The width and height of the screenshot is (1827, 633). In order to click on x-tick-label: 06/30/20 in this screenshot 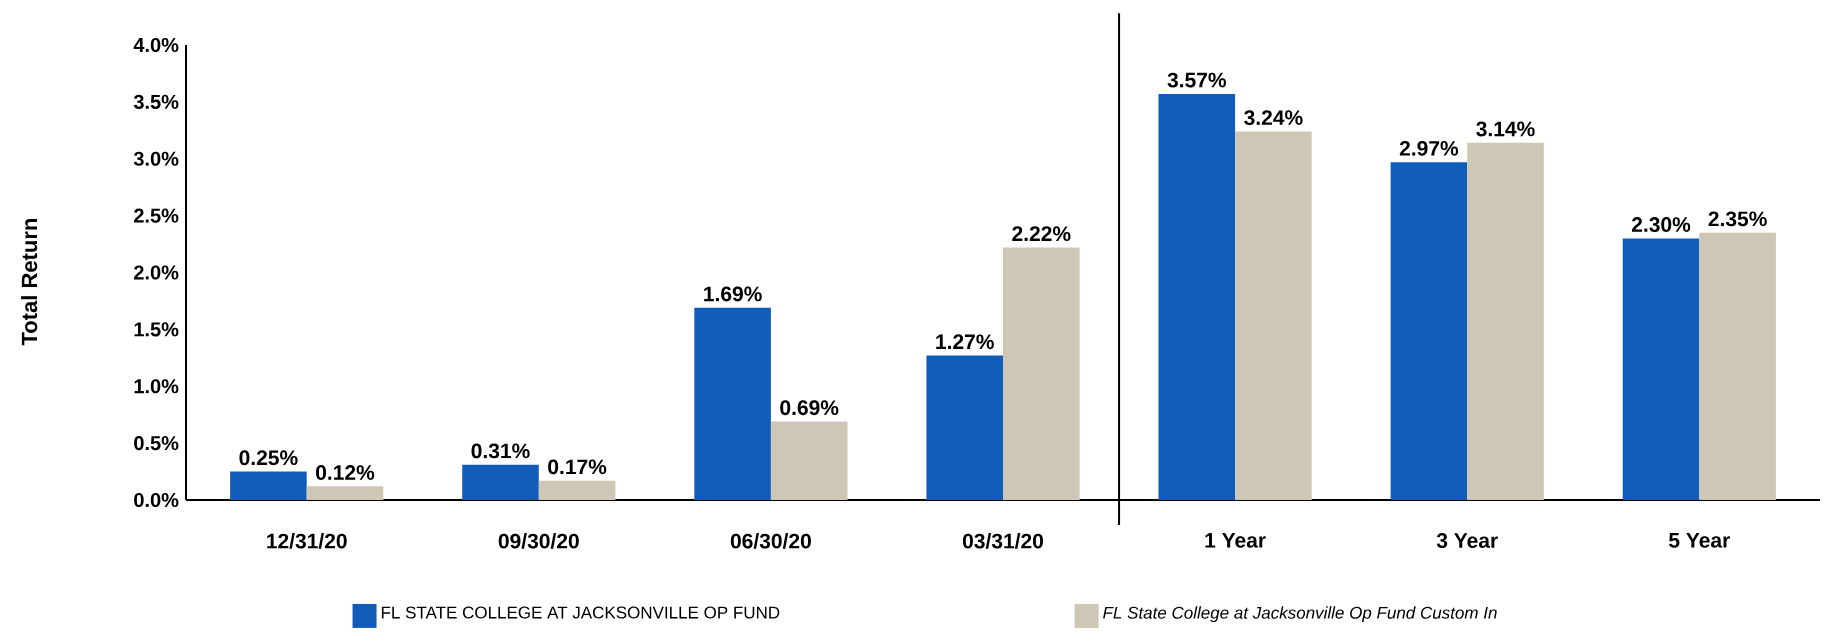, I will do `click(770, 541)`.